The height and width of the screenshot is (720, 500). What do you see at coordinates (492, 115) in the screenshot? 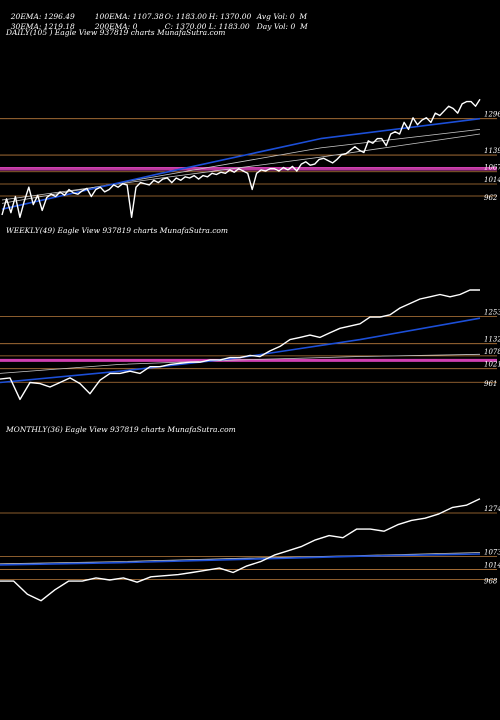
I see `daily-level-label-1296: 1296` at bounding box center [492, 115].